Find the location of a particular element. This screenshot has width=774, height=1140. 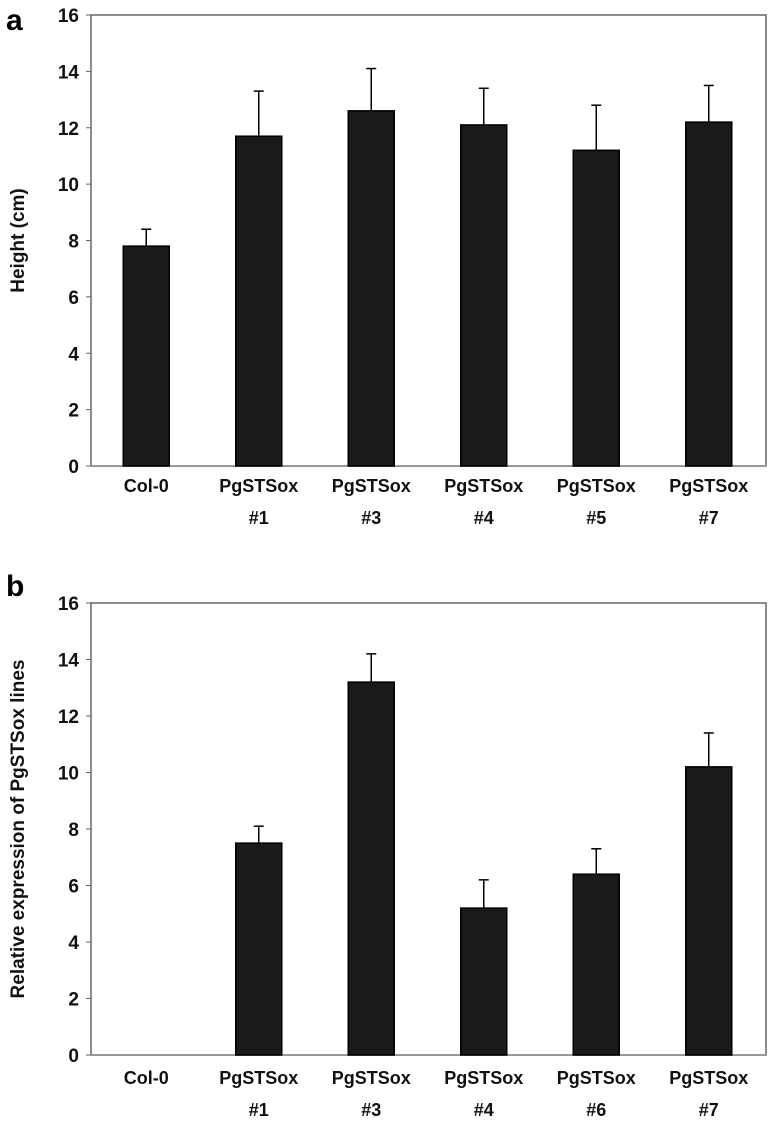

x-tick-label: #5 is located at coordinates (596, 518).